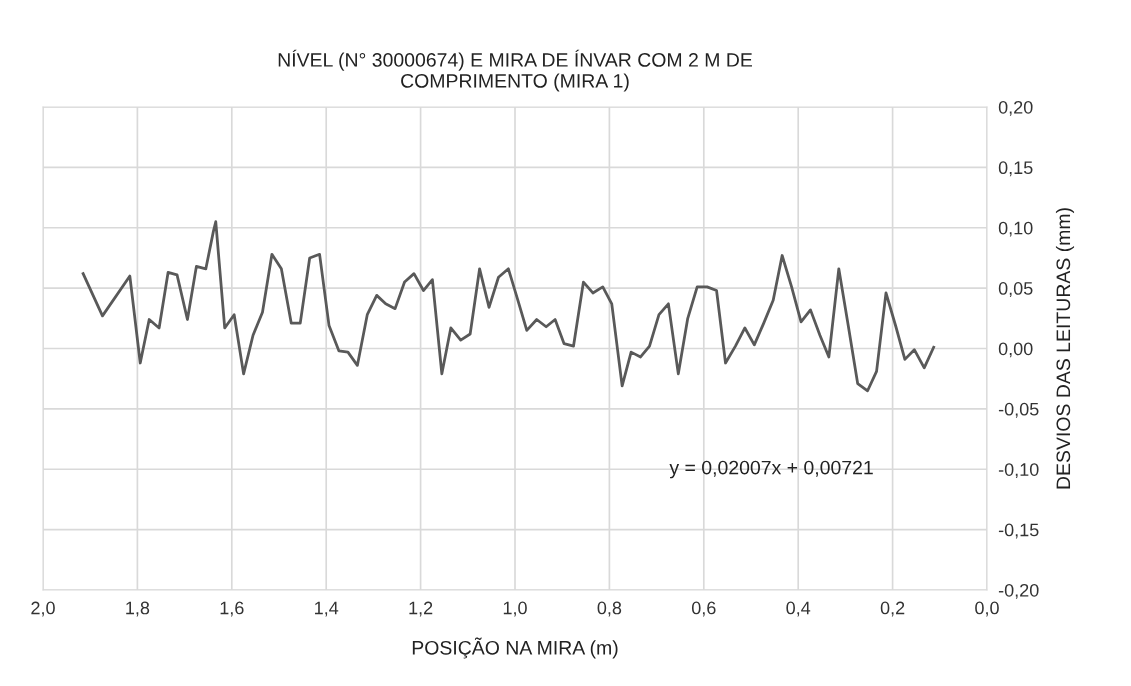 This screenshot has width=1131, height=686. What do you see at coordinates (1015, 169) in the screenshot?
I see `y-tick-label: 0,15` at bounding box center [1015, 169].